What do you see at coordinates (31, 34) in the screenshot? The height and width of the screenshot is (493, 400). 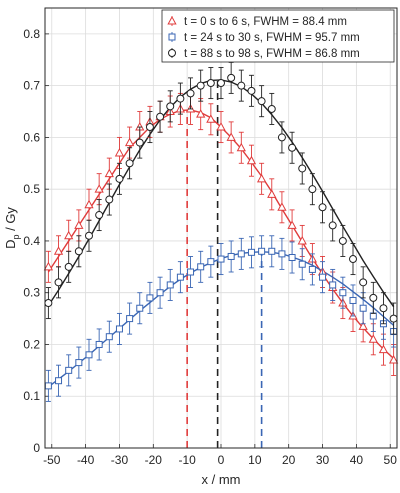 I see `y-tick-label: 0.8` at bounding box center [31, 34].